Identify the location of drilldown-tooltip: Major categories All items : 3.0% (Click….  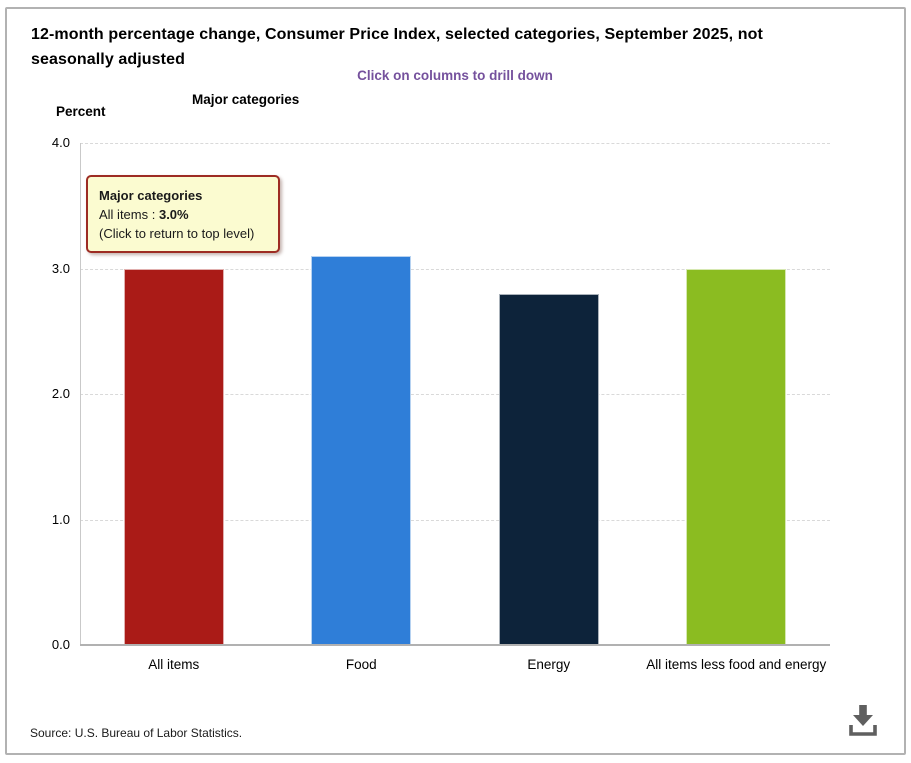
(183, 214).